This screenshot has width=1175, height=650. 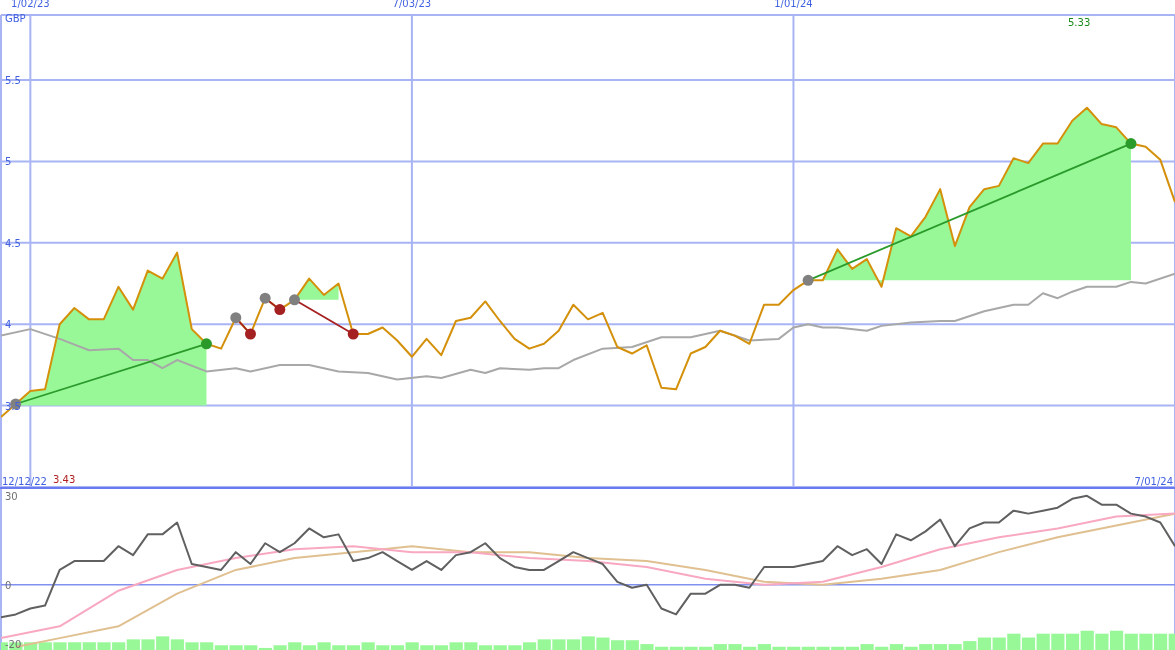 What do you see at coordinates (24, 481) in the screenshot?
I see `annotation: 12/12/22` at bounding box center [24, 481].